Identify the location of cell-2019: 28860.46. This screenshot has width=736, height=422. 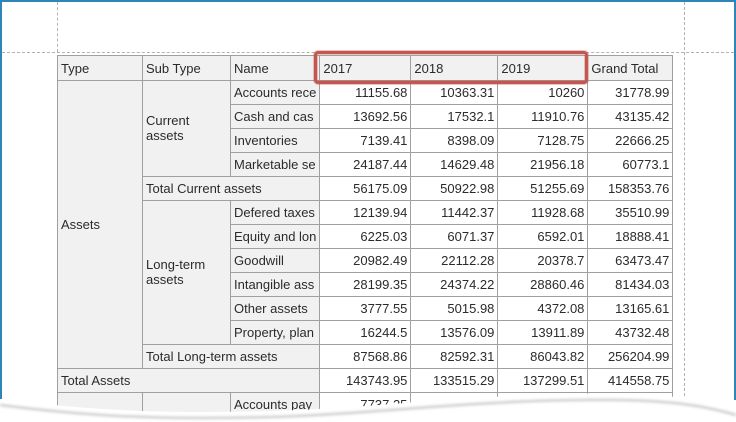
(543, 284).